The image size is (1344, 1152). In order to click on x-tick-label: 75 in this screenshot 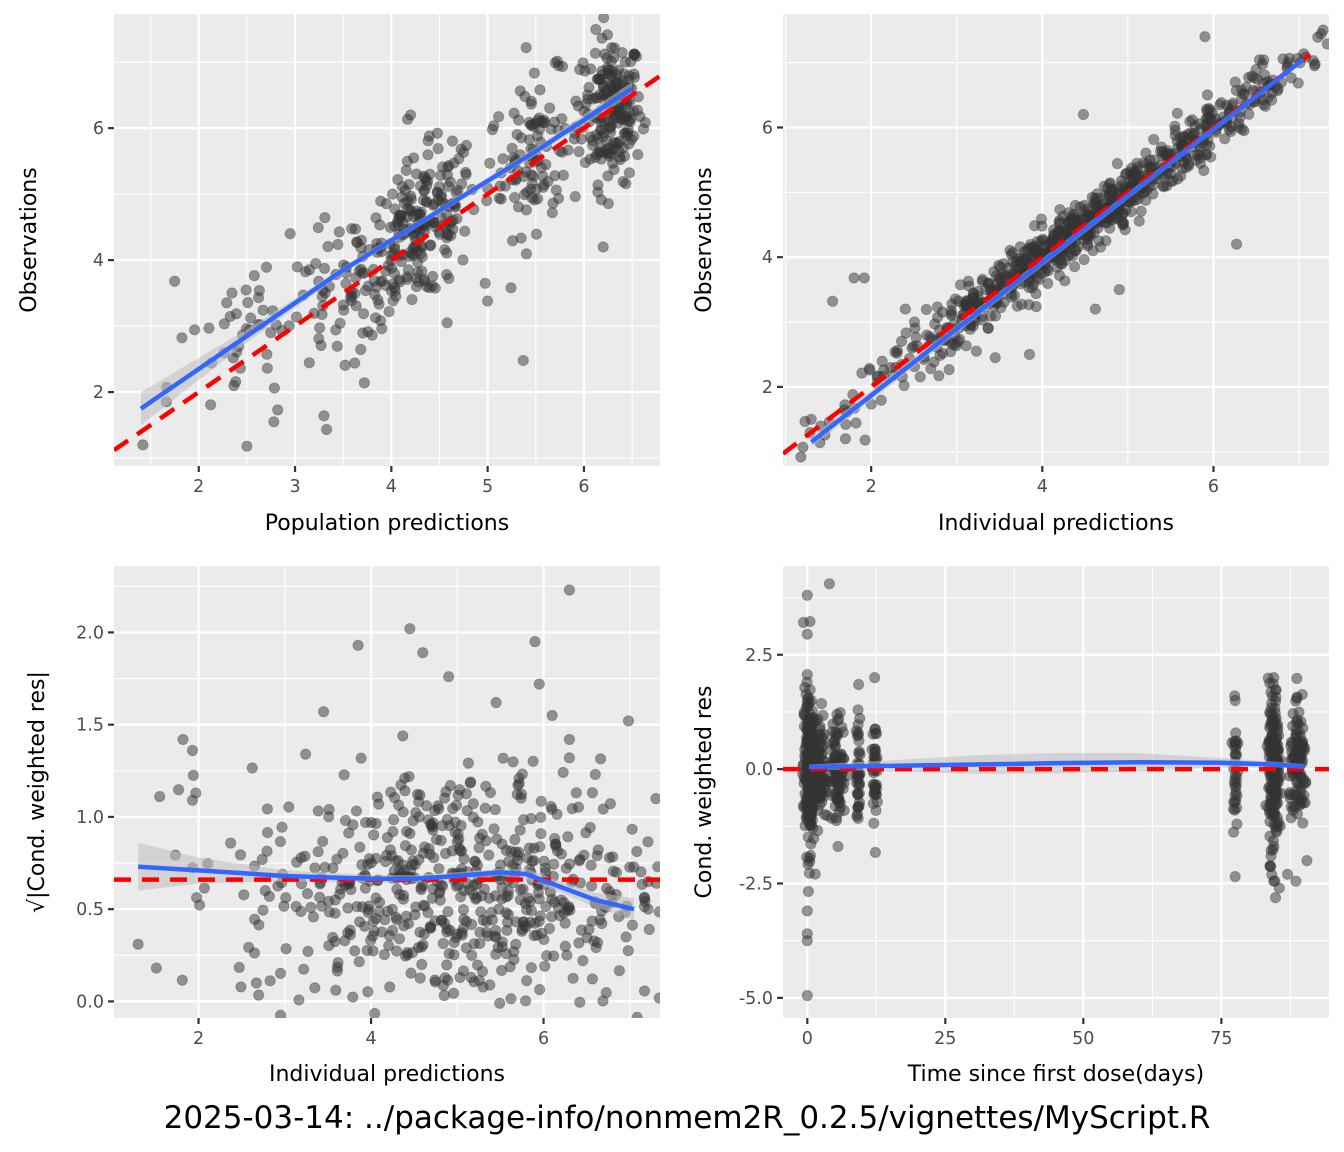, I will do `click(1221, 1039)`.